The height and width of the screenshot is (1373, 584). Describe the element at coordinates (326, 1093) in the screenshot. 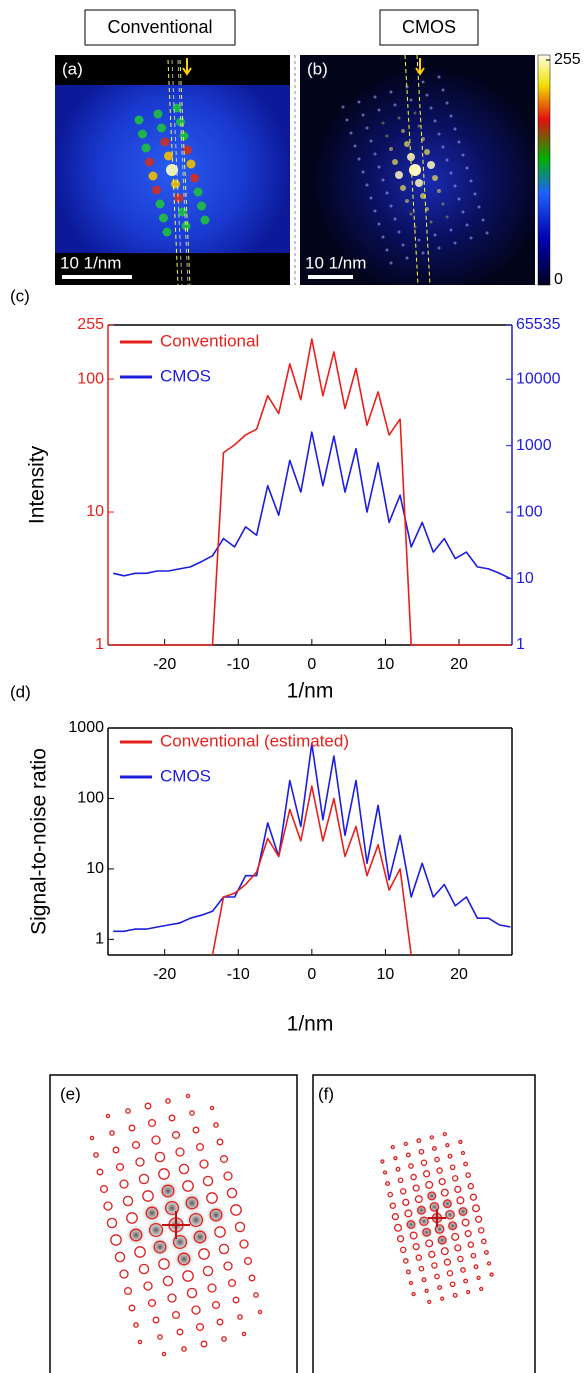

I see `panel-label: (f)` at that location.